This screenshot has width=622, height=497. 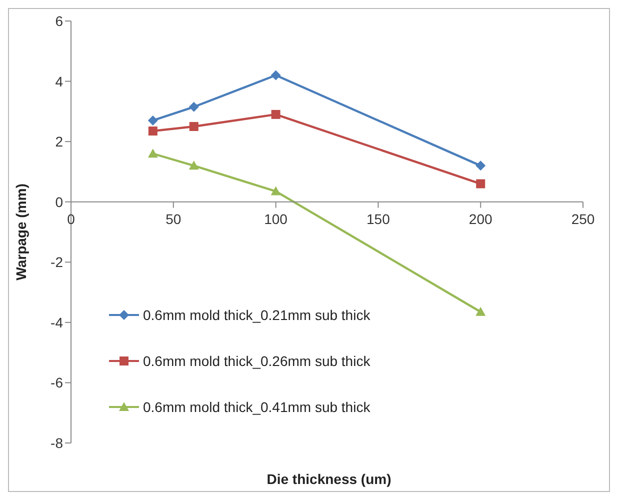 What do you see at coordinates (59, 202) in the screenshot?
I see `y-tick-label: 0` at bounding box center [59, 202].